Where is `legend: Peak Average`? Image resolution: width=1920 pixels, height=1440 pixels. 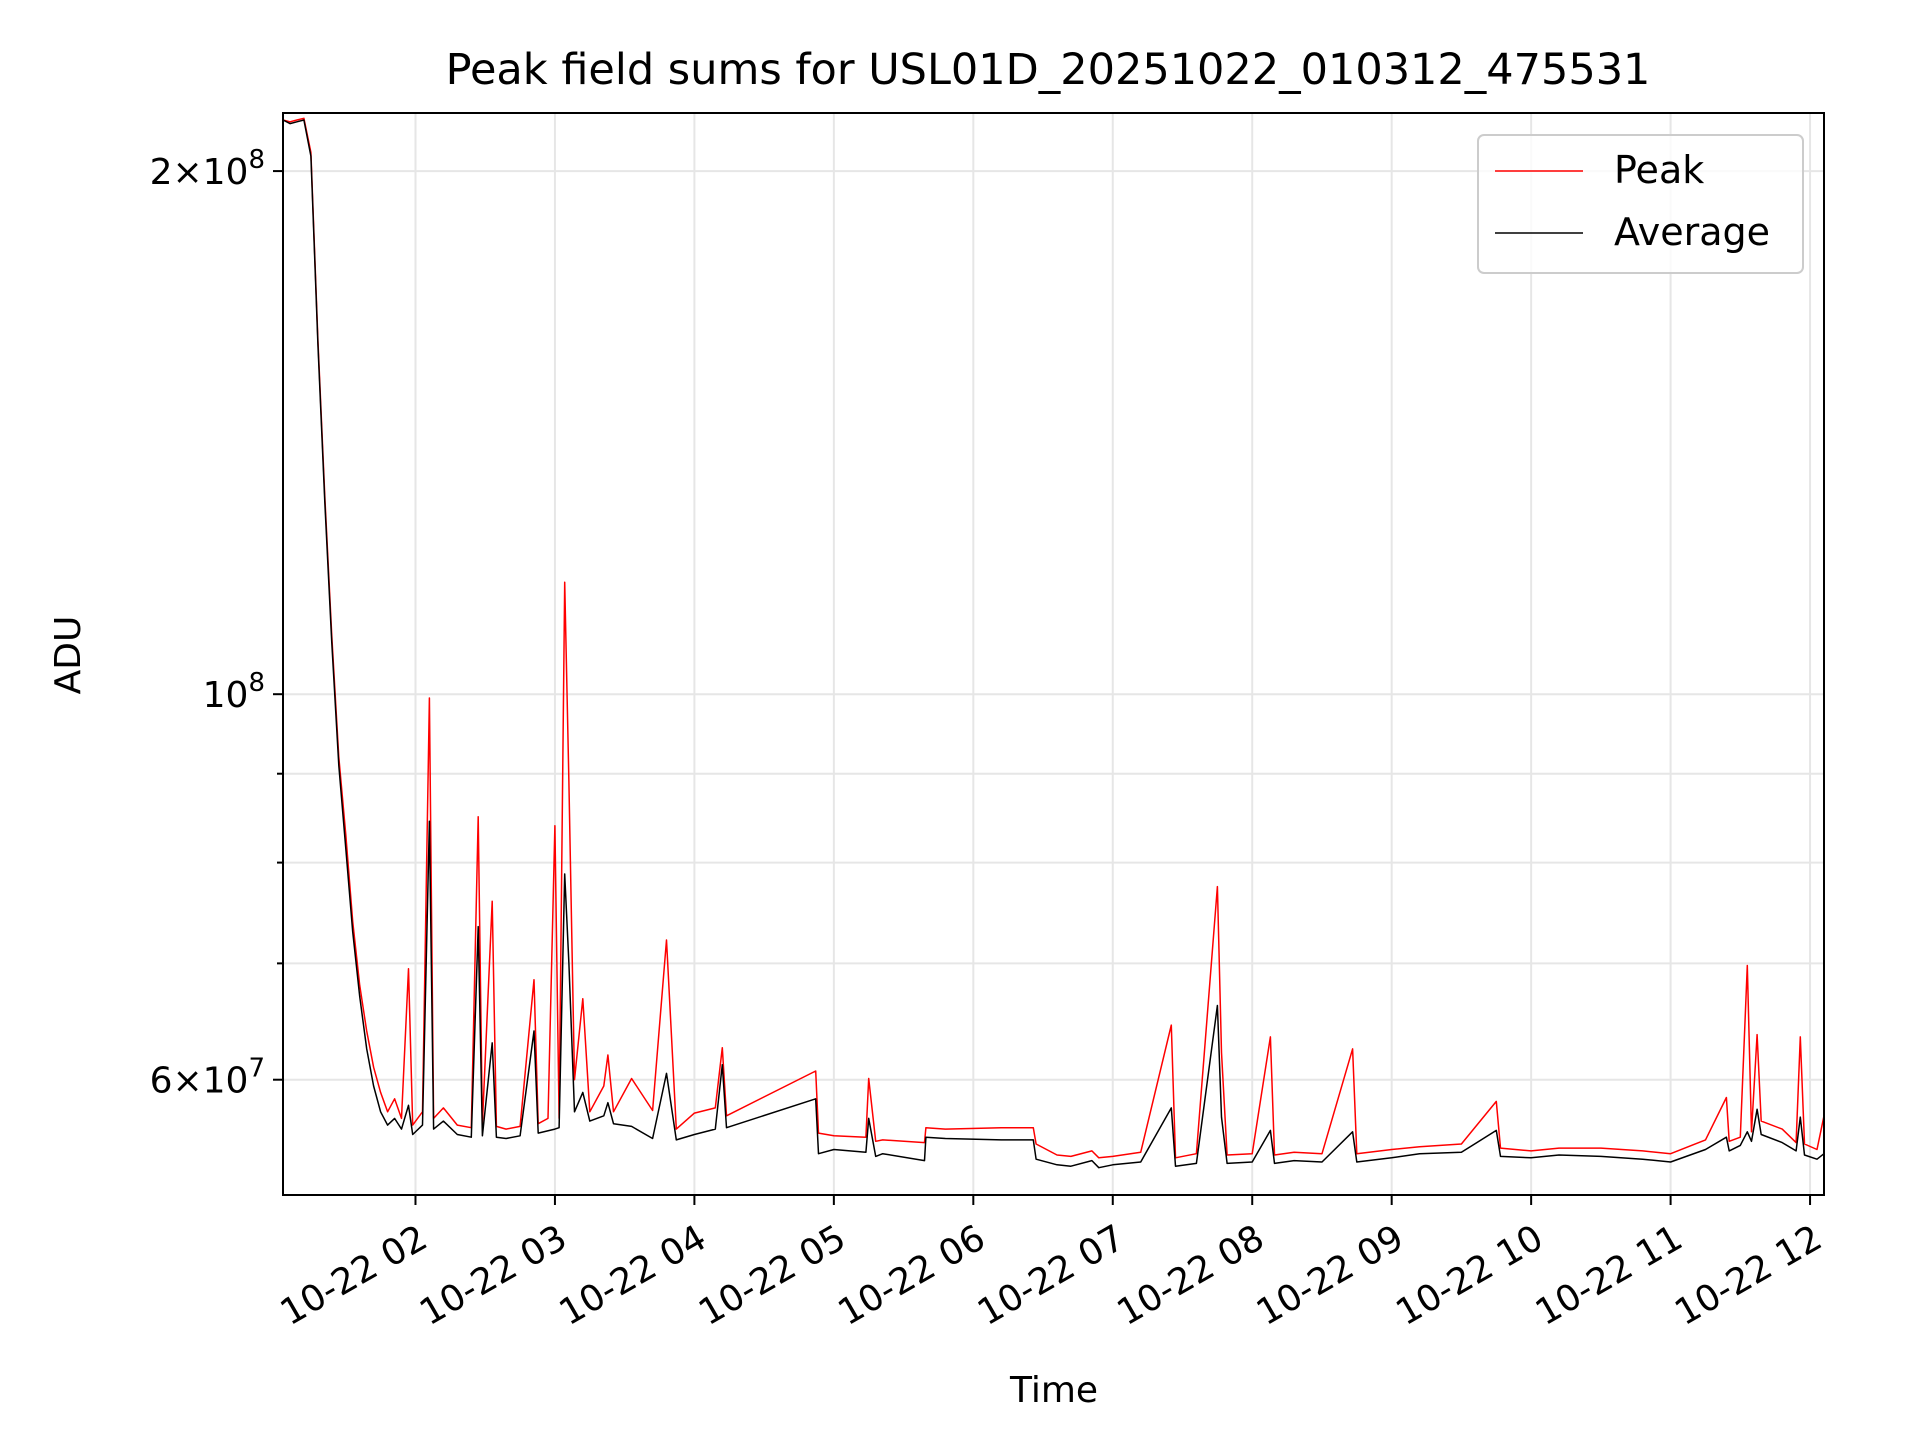
legend: Peak Average is located at coordinates (1640, 204).